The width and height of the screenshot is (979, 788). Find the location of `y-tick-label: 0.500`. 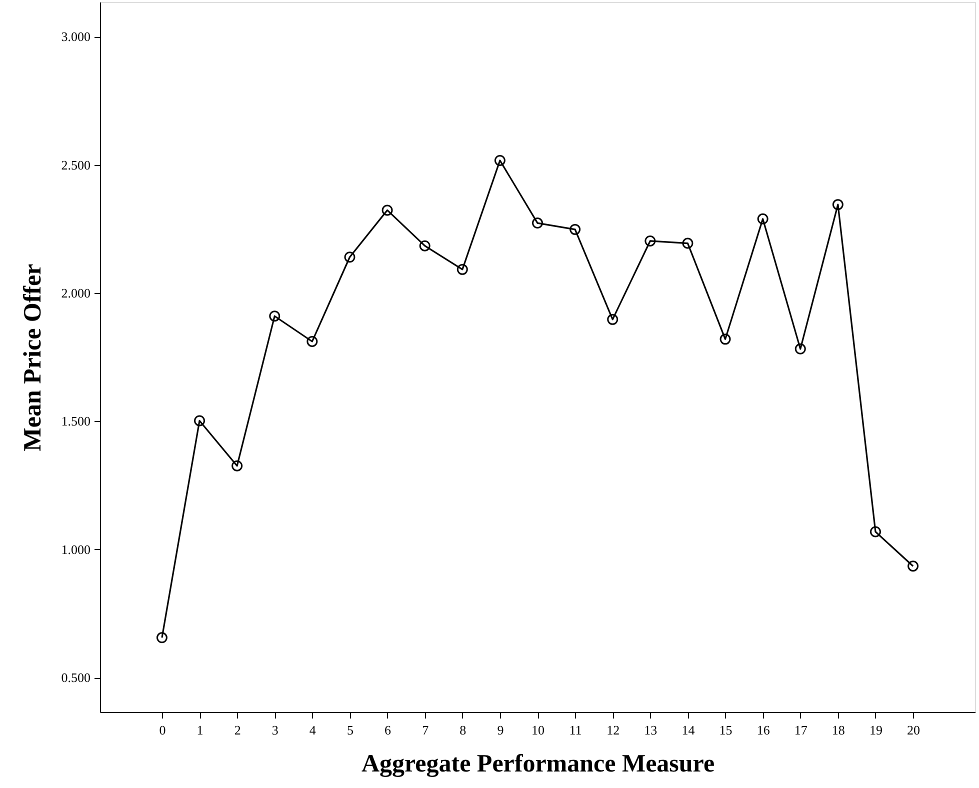

y-tick-label: 0.500 is located at coordinates (75, 678).